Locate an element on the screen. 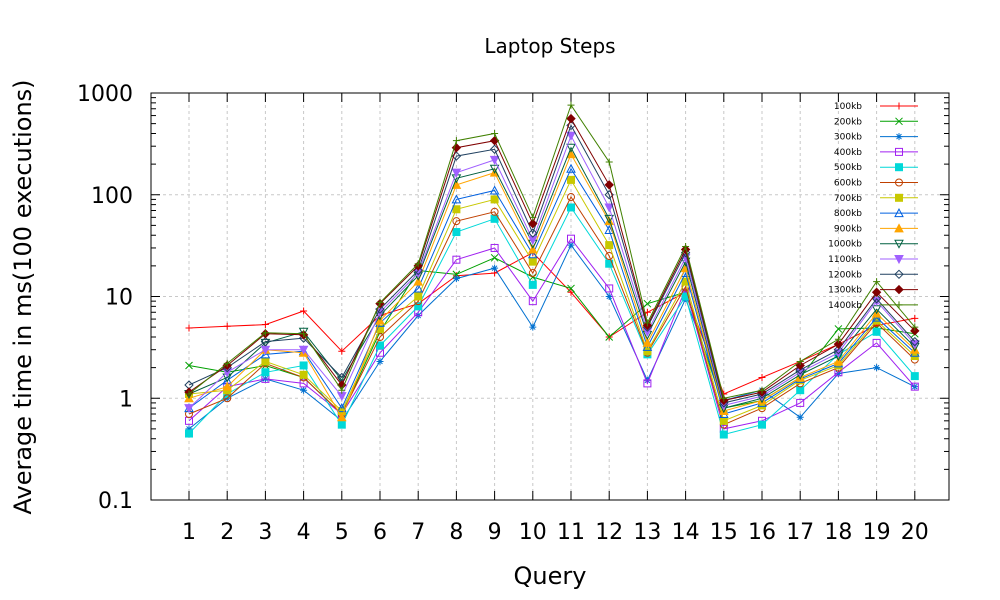  x-tick-label: 10 is located at coordinates (533, 532).